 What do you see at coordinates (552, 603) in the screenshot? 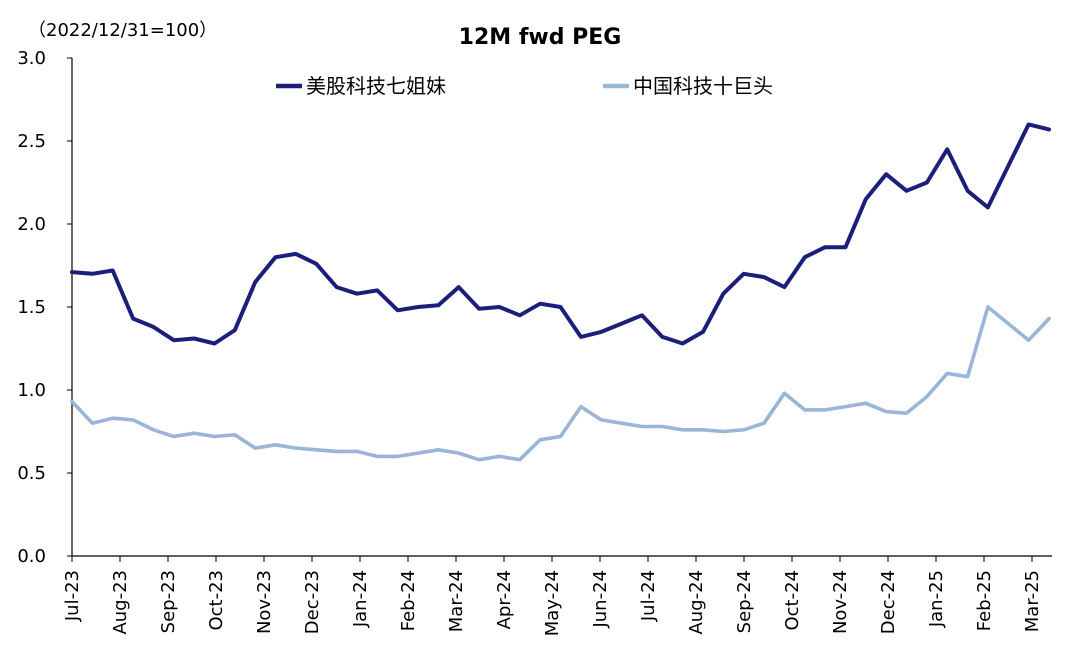
I see `x-tick-label: May-24` at bounding box center [552, 603].